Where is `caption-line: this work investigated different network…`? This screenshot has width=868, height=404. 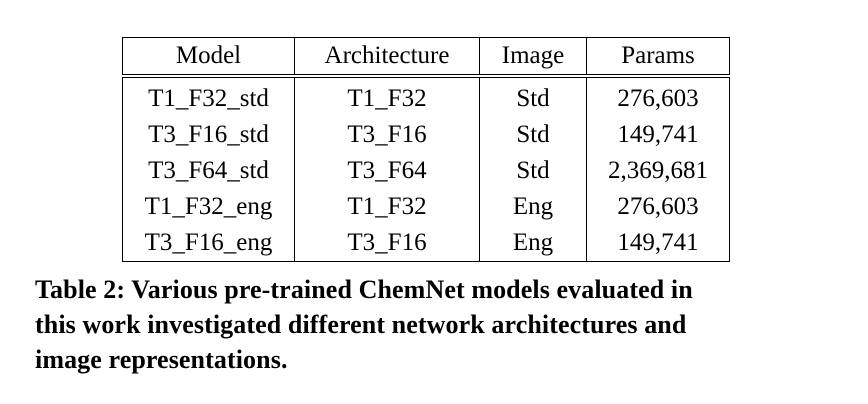 caption-line: this work investigated different network… is located at coordinates (361, 324).